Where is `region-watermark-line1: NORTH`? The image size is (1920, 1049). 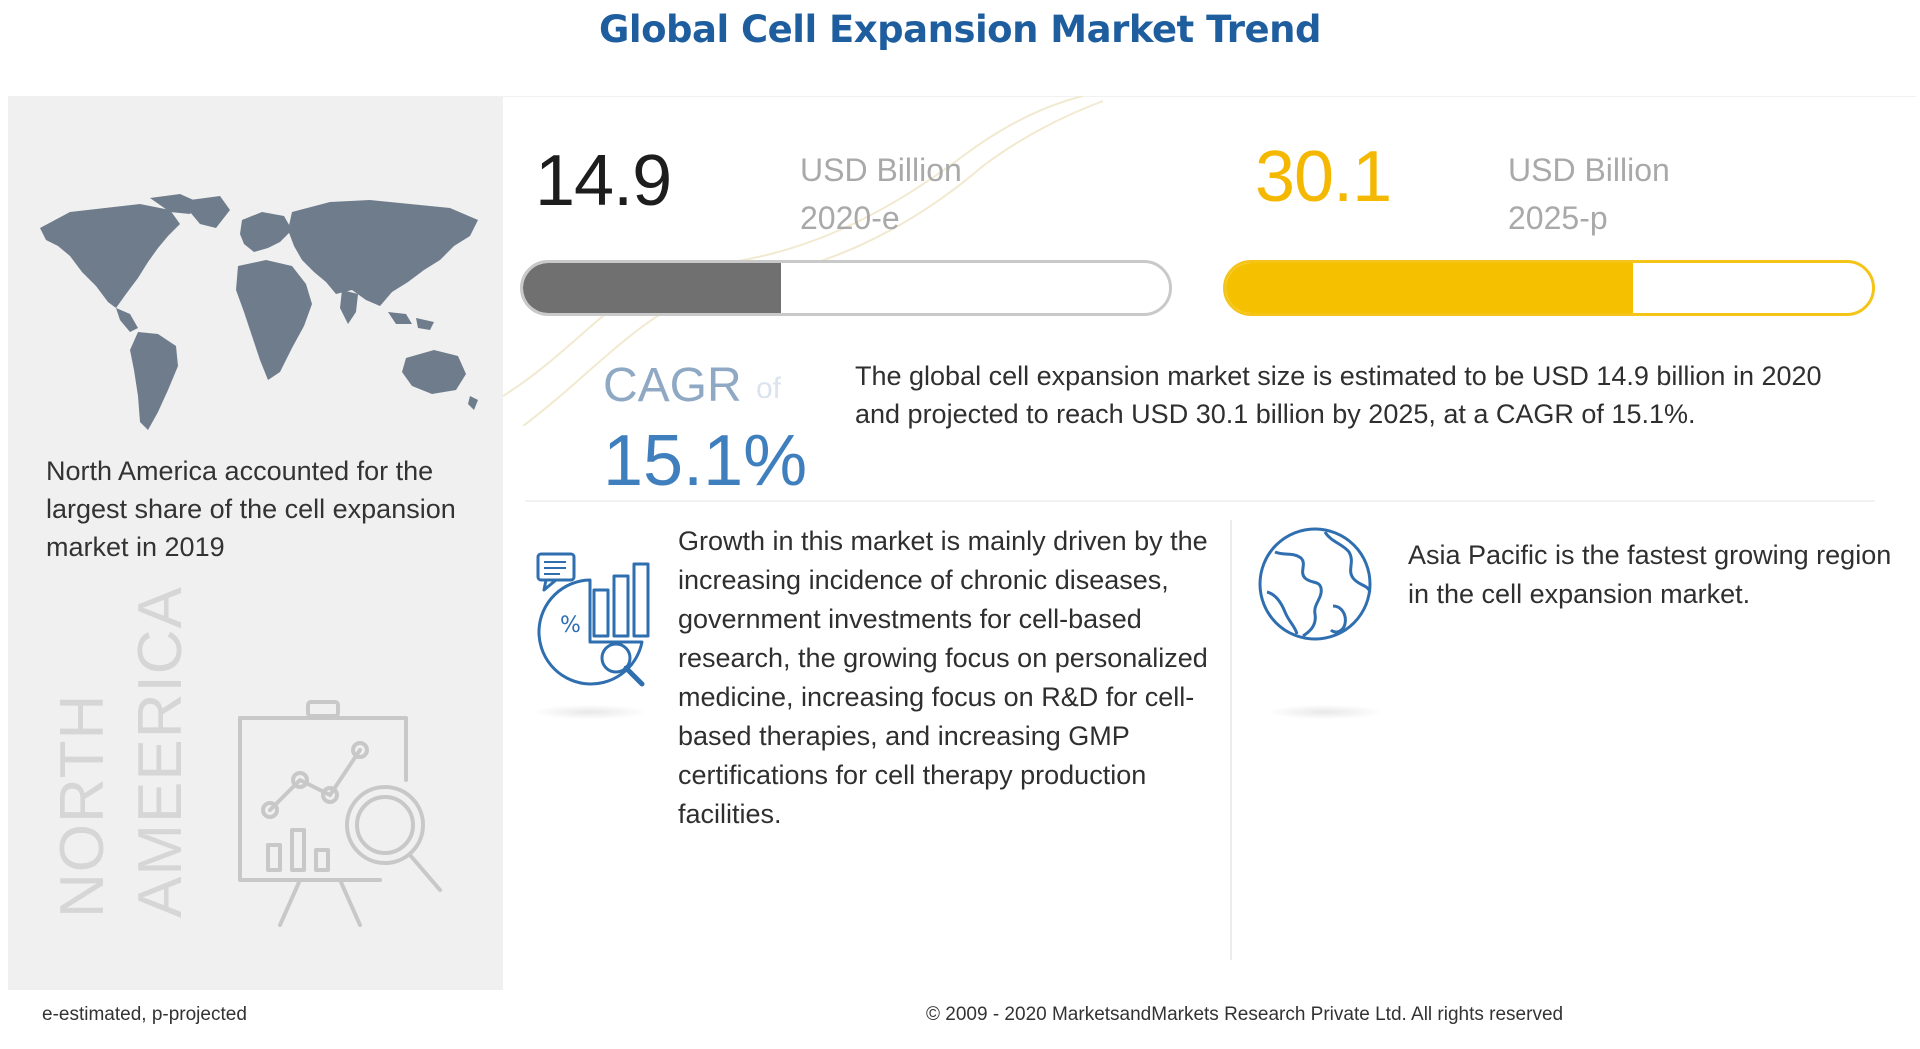 region-watermark-line1: NORTH is located at coordinates (82, 805).